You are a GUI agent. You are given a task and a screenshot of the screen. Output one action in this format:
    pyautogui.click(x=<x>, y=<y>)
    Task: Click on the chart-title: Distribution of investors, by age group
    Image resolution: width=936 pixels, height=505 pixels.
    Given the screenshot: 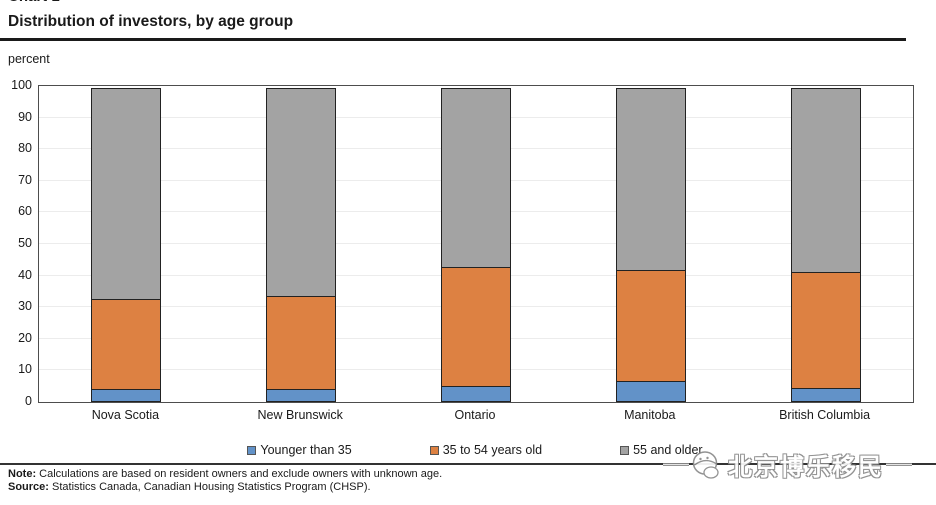 What is the action you would take?
    pyautogui.click(x=151, y=21)
    